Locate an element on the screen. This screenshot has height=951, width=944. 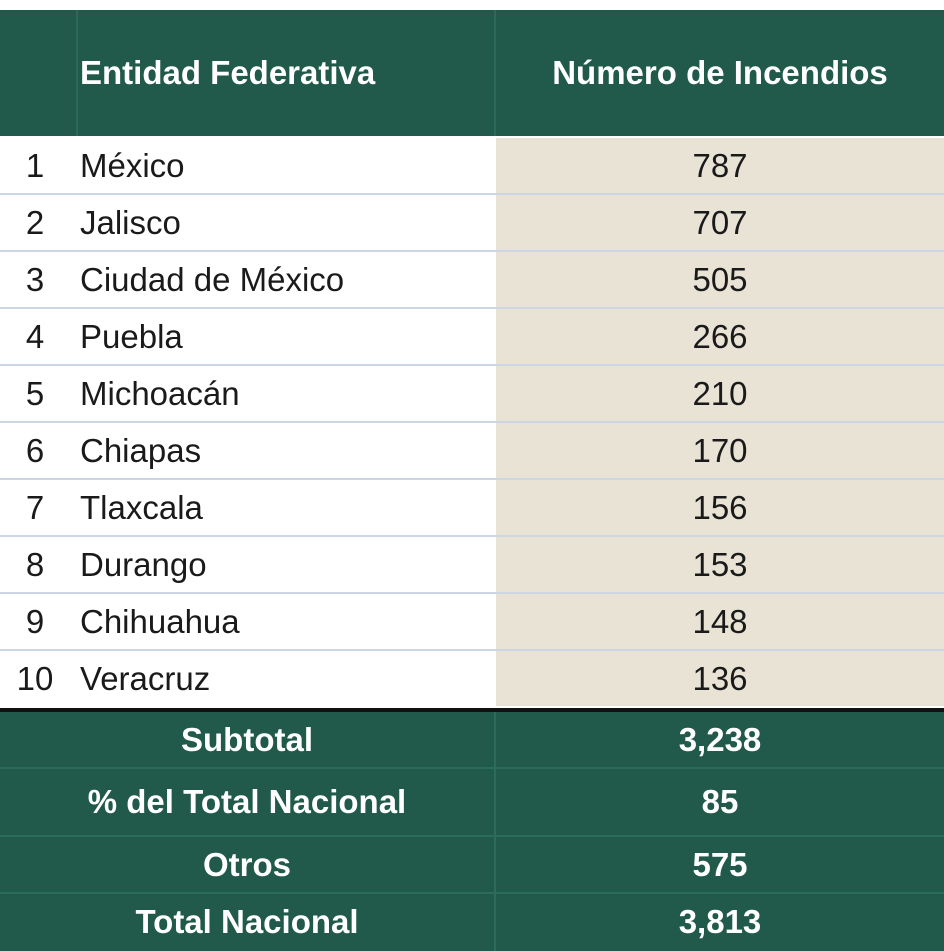
footer-label: % del Total Nacional is located at coordinates (247, 801).